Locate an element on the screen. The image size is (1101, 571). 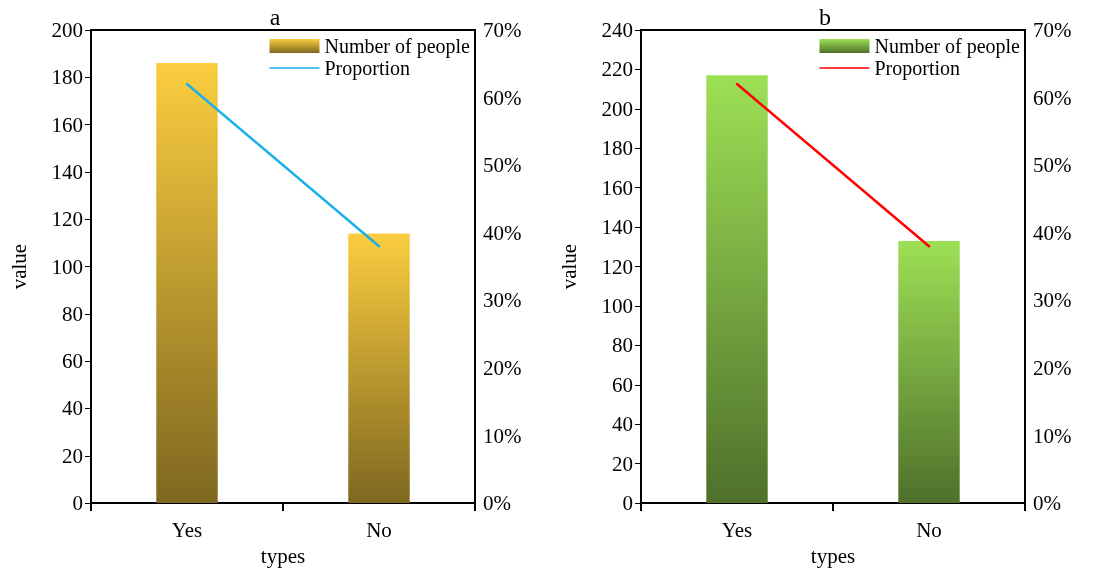
chart-title: b is located at coordinates (825, 17).